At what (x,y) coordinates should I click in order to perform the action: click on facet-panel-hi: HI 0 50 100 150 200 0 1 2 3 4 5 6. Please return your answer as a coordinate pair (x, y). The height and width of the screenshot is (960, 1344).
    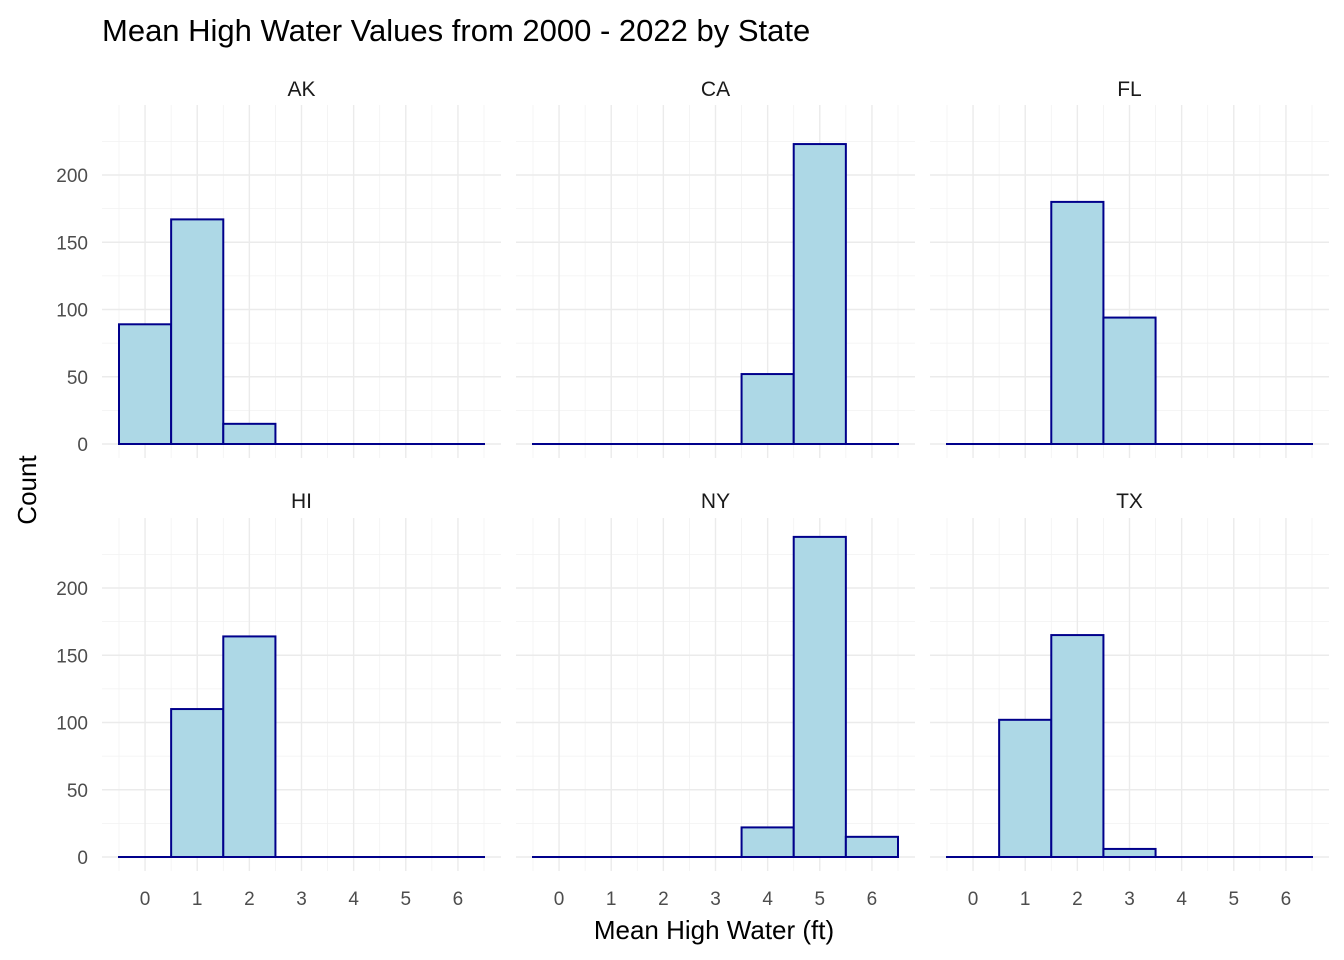
    Looking at the image, I should click on (278, 700).